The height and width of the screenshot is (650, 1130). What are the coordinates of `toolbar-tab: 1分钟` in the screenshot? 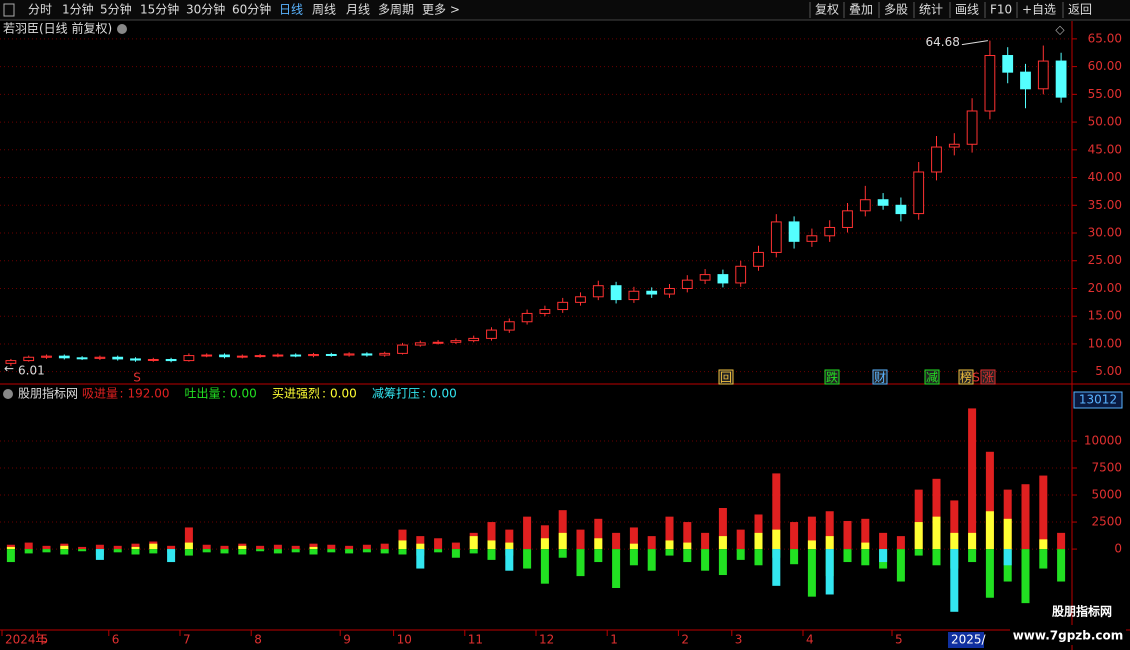 It's located at (78, 9).